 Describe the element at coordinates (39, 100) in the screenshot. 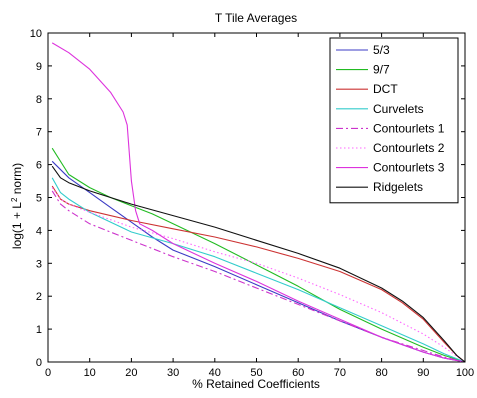

I see `y-tick-label: 8` at that location.